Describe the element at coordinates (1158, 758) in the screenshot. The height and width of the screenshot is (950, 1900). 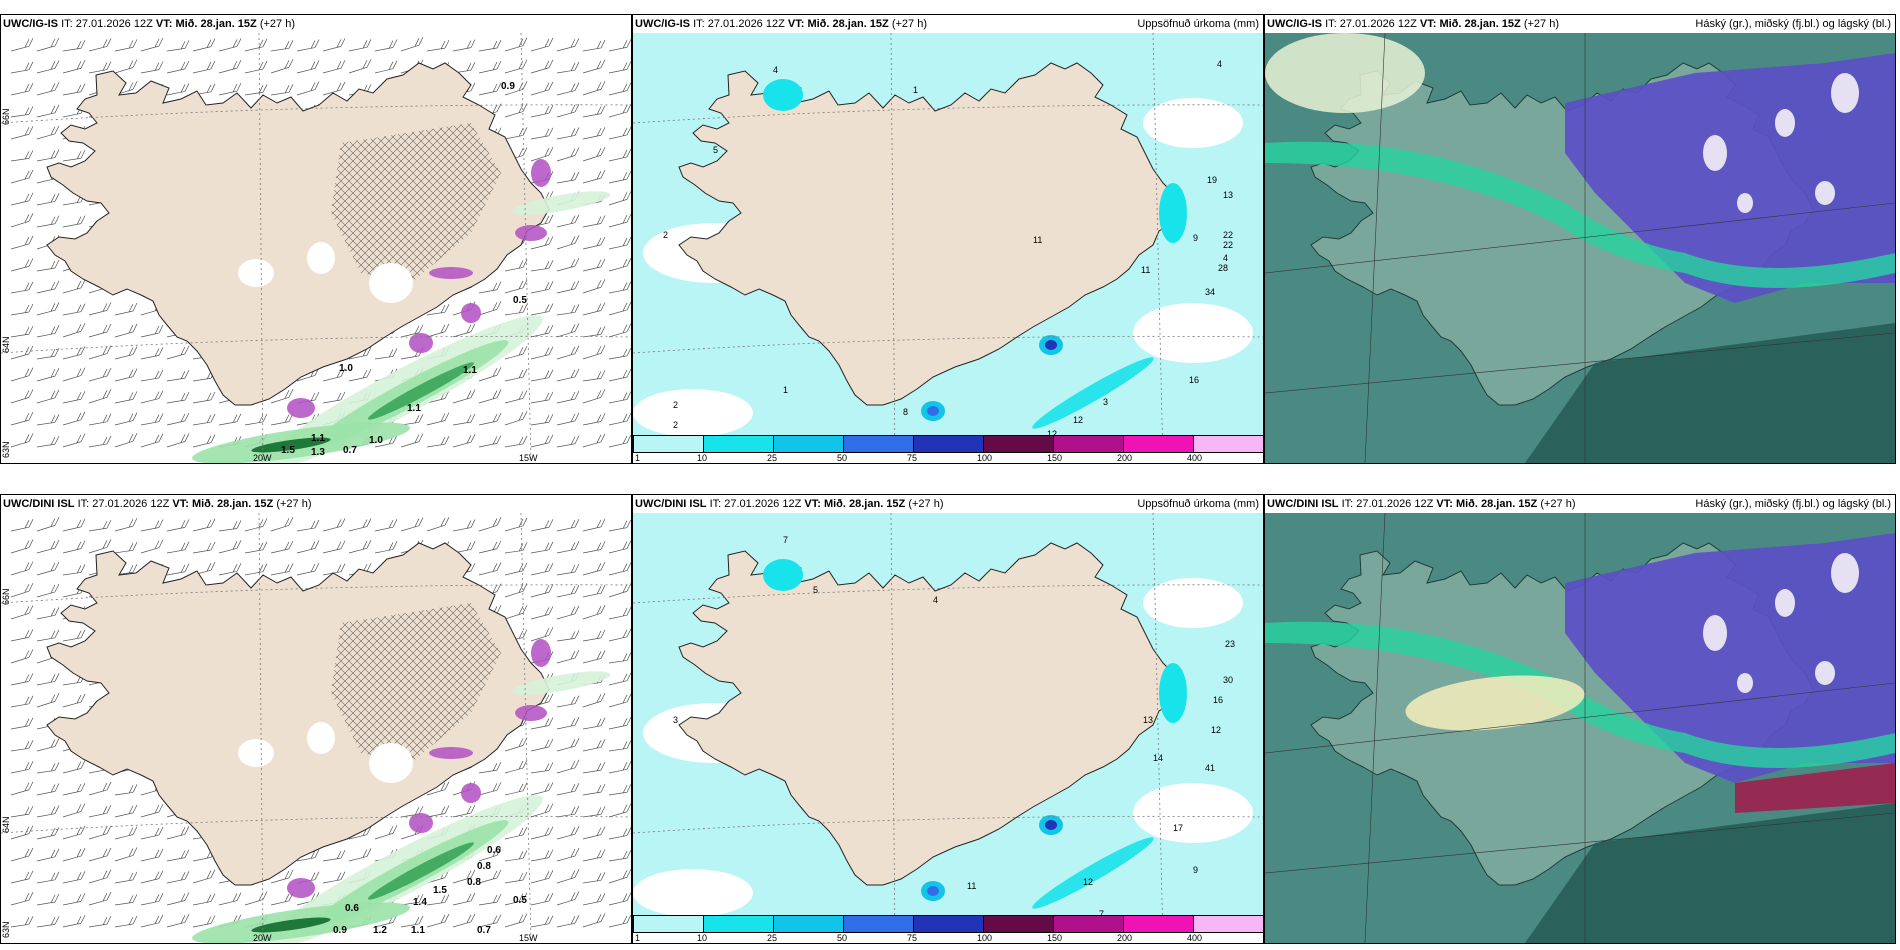
I see `value-label: 14` at that location.